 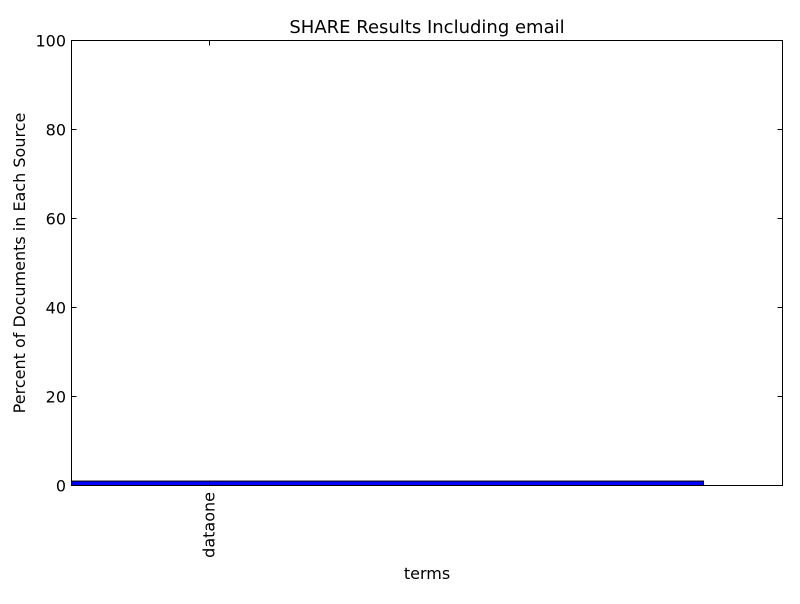 What do you see at coordinates (50, 41) in the screenshot?
I see `y-tick-label: 100` at bounding box center [50, 41].